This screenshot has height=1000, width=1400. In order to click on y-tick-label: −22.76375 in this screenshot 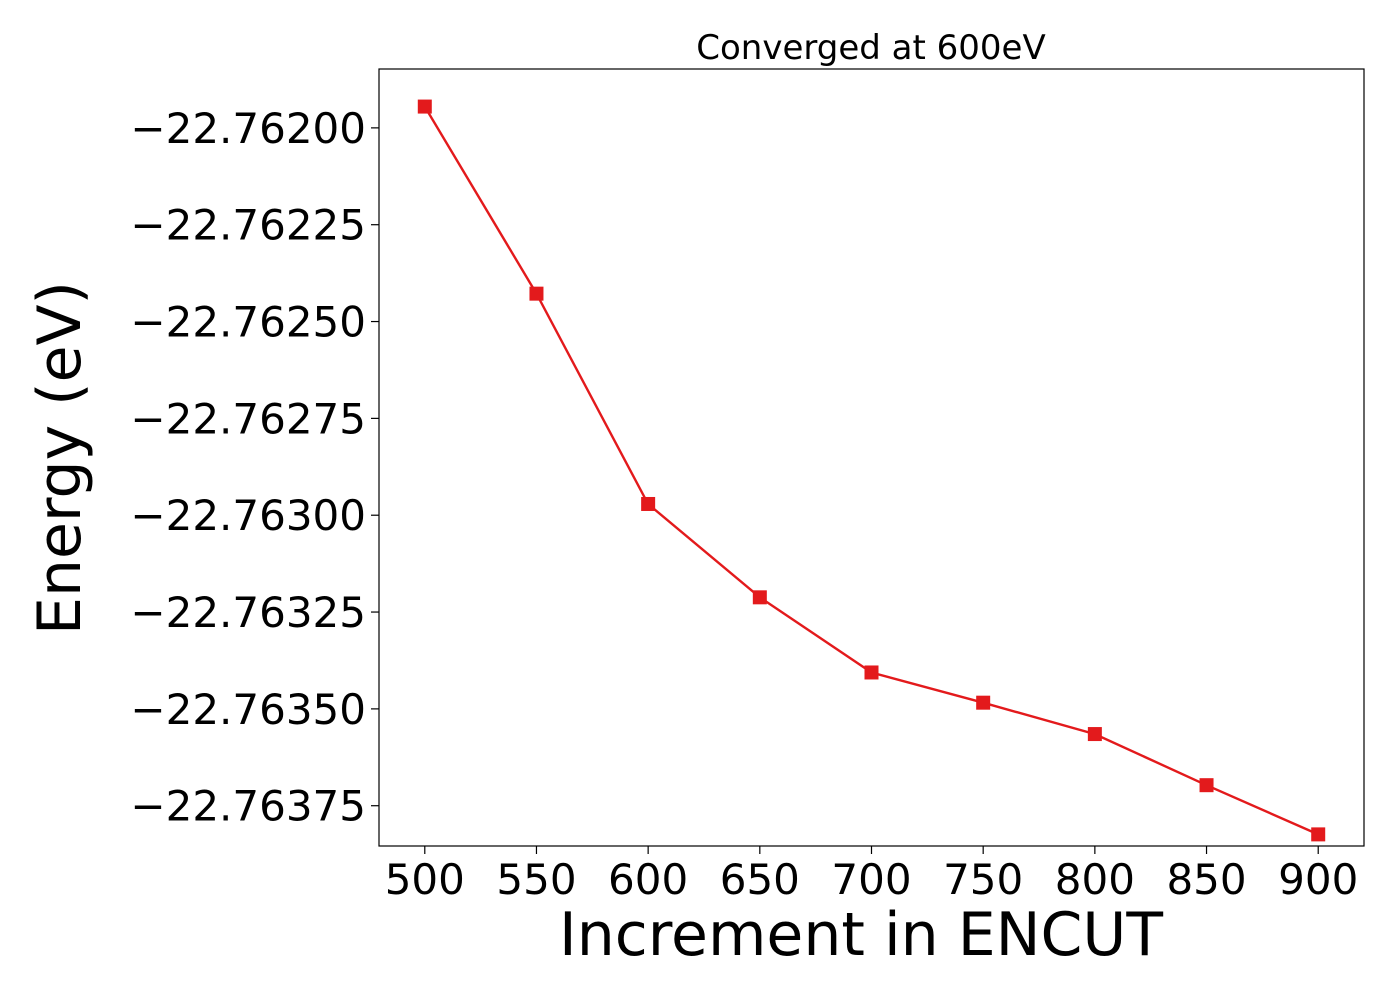, I will do `click(248, 806)`.